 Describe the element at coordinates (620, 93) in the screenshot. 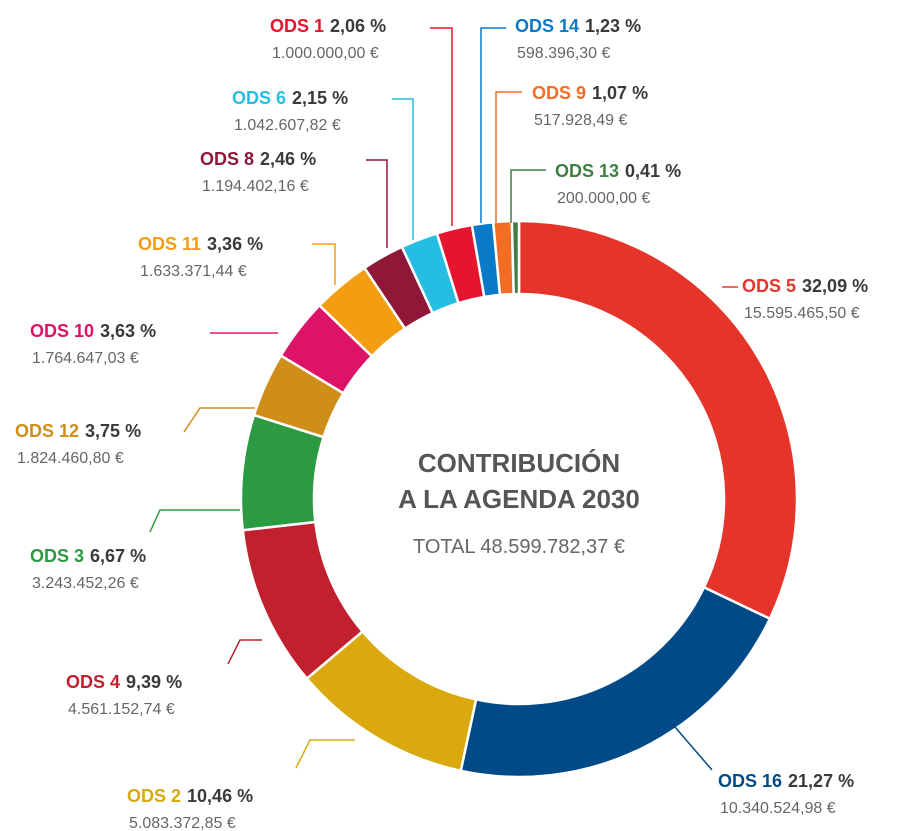

I see `segment-percent: 1,07 %` at that location.